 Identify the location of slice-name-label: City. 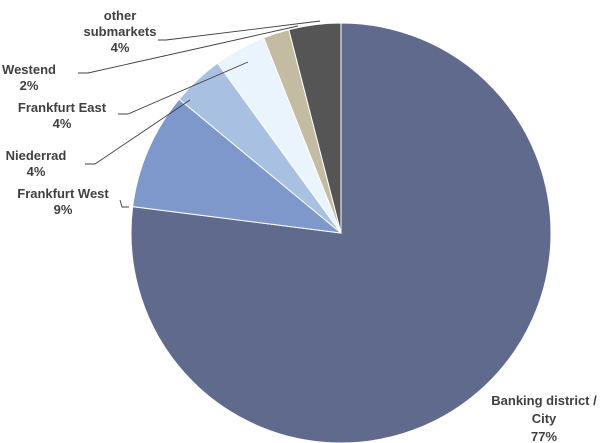
(544, 418).